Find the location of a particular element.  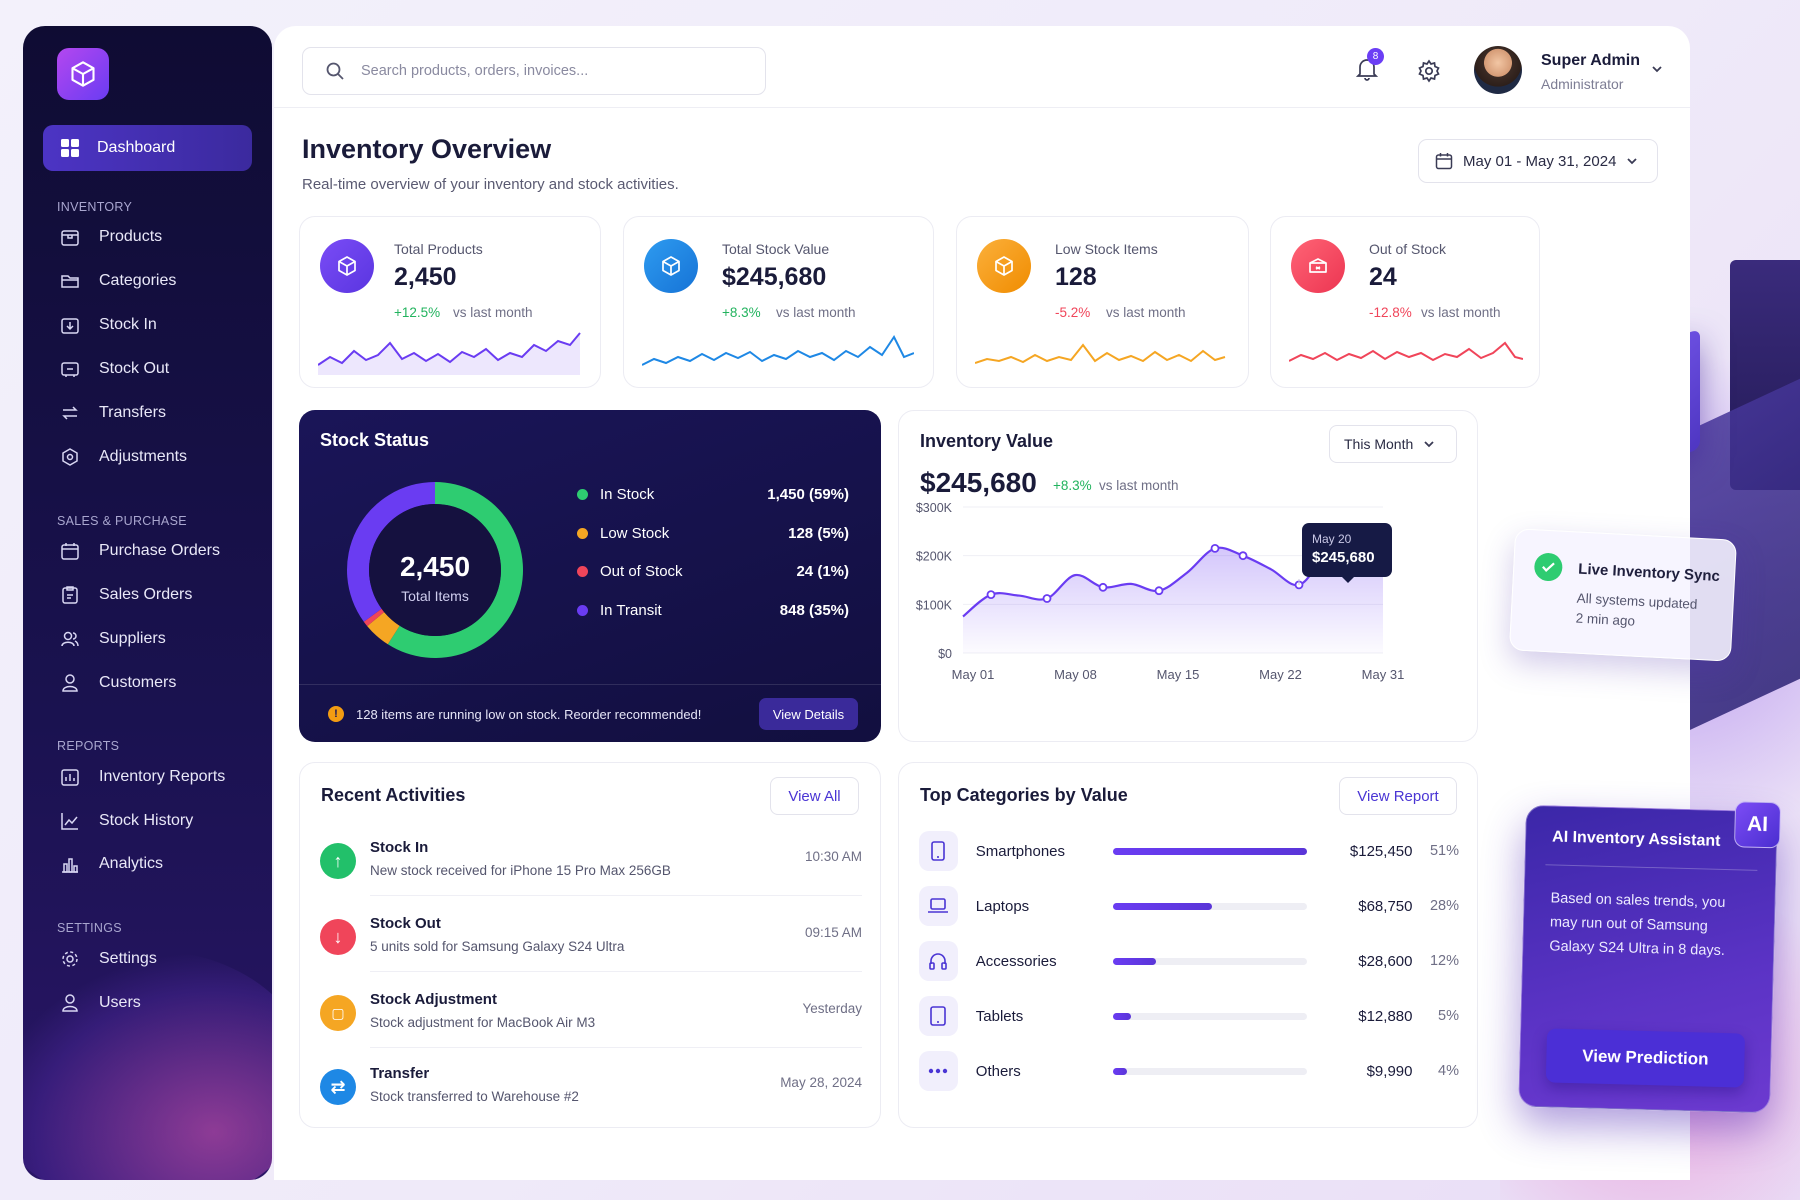

page-title: Inventory Overview is located at coordinates (427, 149).